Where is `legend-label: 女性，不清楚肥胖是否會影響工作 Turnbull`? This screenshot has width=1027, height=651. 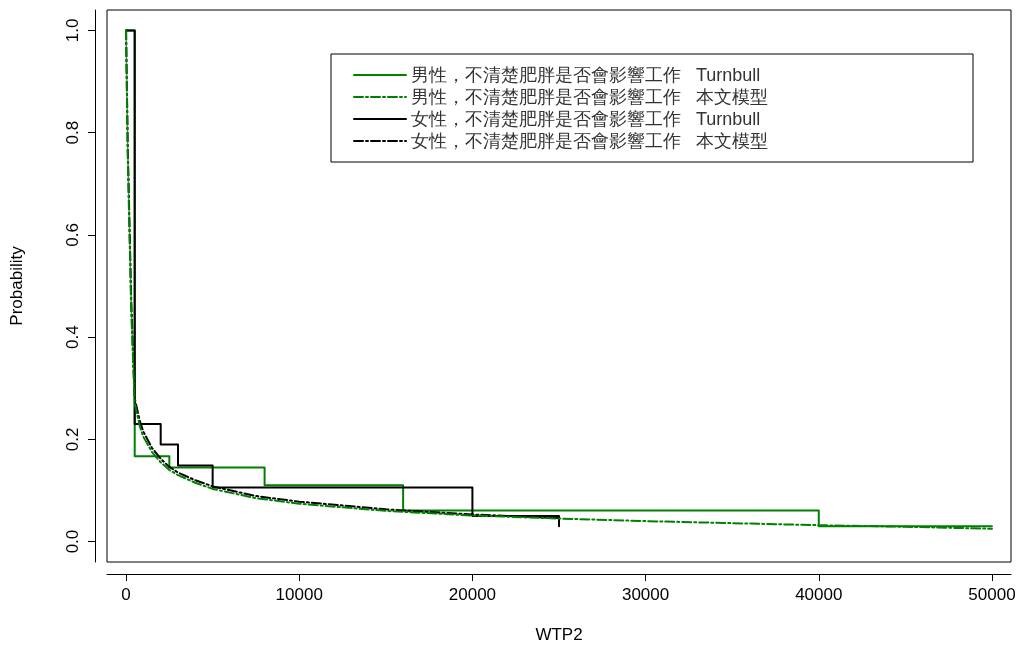
legend-label: 女性，不清楚肥胖是否會影響工作 Turnbull is located at coordinates (586, 119).